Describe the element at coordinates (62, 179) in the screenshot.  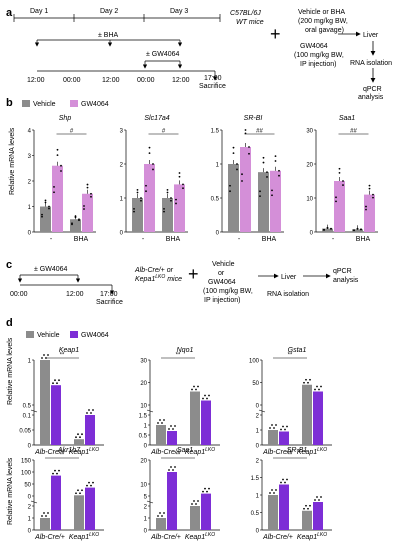
I see `chart-b-0: Shp 0 1 2 3 4 - BHA #` at that location.